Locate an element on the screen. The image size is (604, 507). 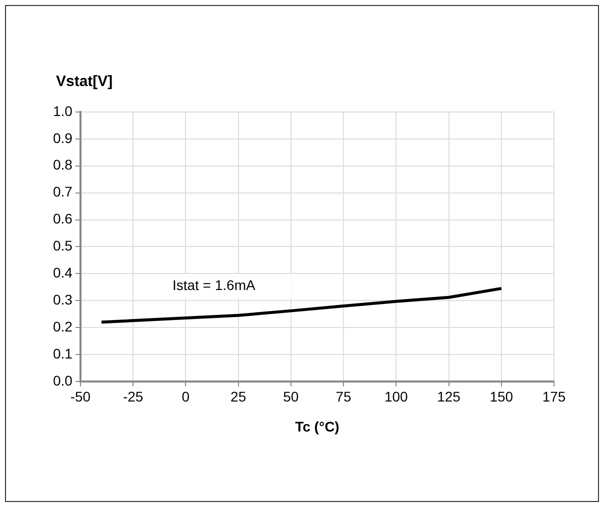
x-axis-title: Tc (°C) is located at coordinates (317, 426).